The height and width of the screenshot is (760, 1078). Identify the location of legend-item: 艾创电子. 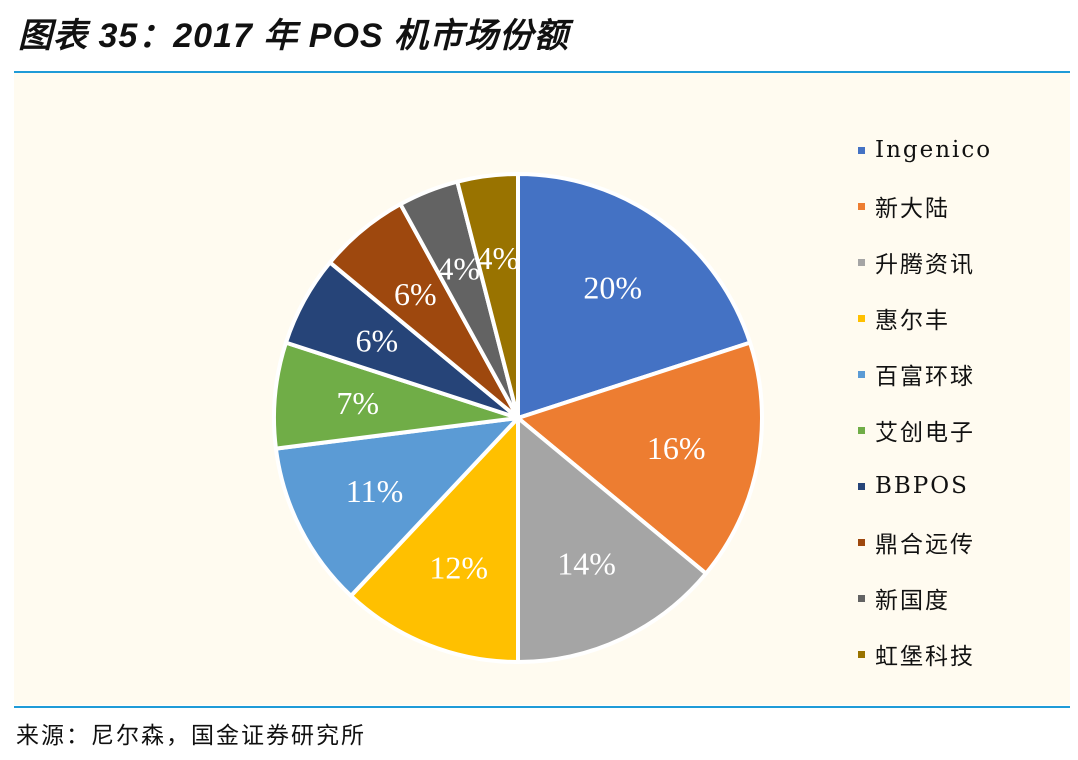
(925, 430).